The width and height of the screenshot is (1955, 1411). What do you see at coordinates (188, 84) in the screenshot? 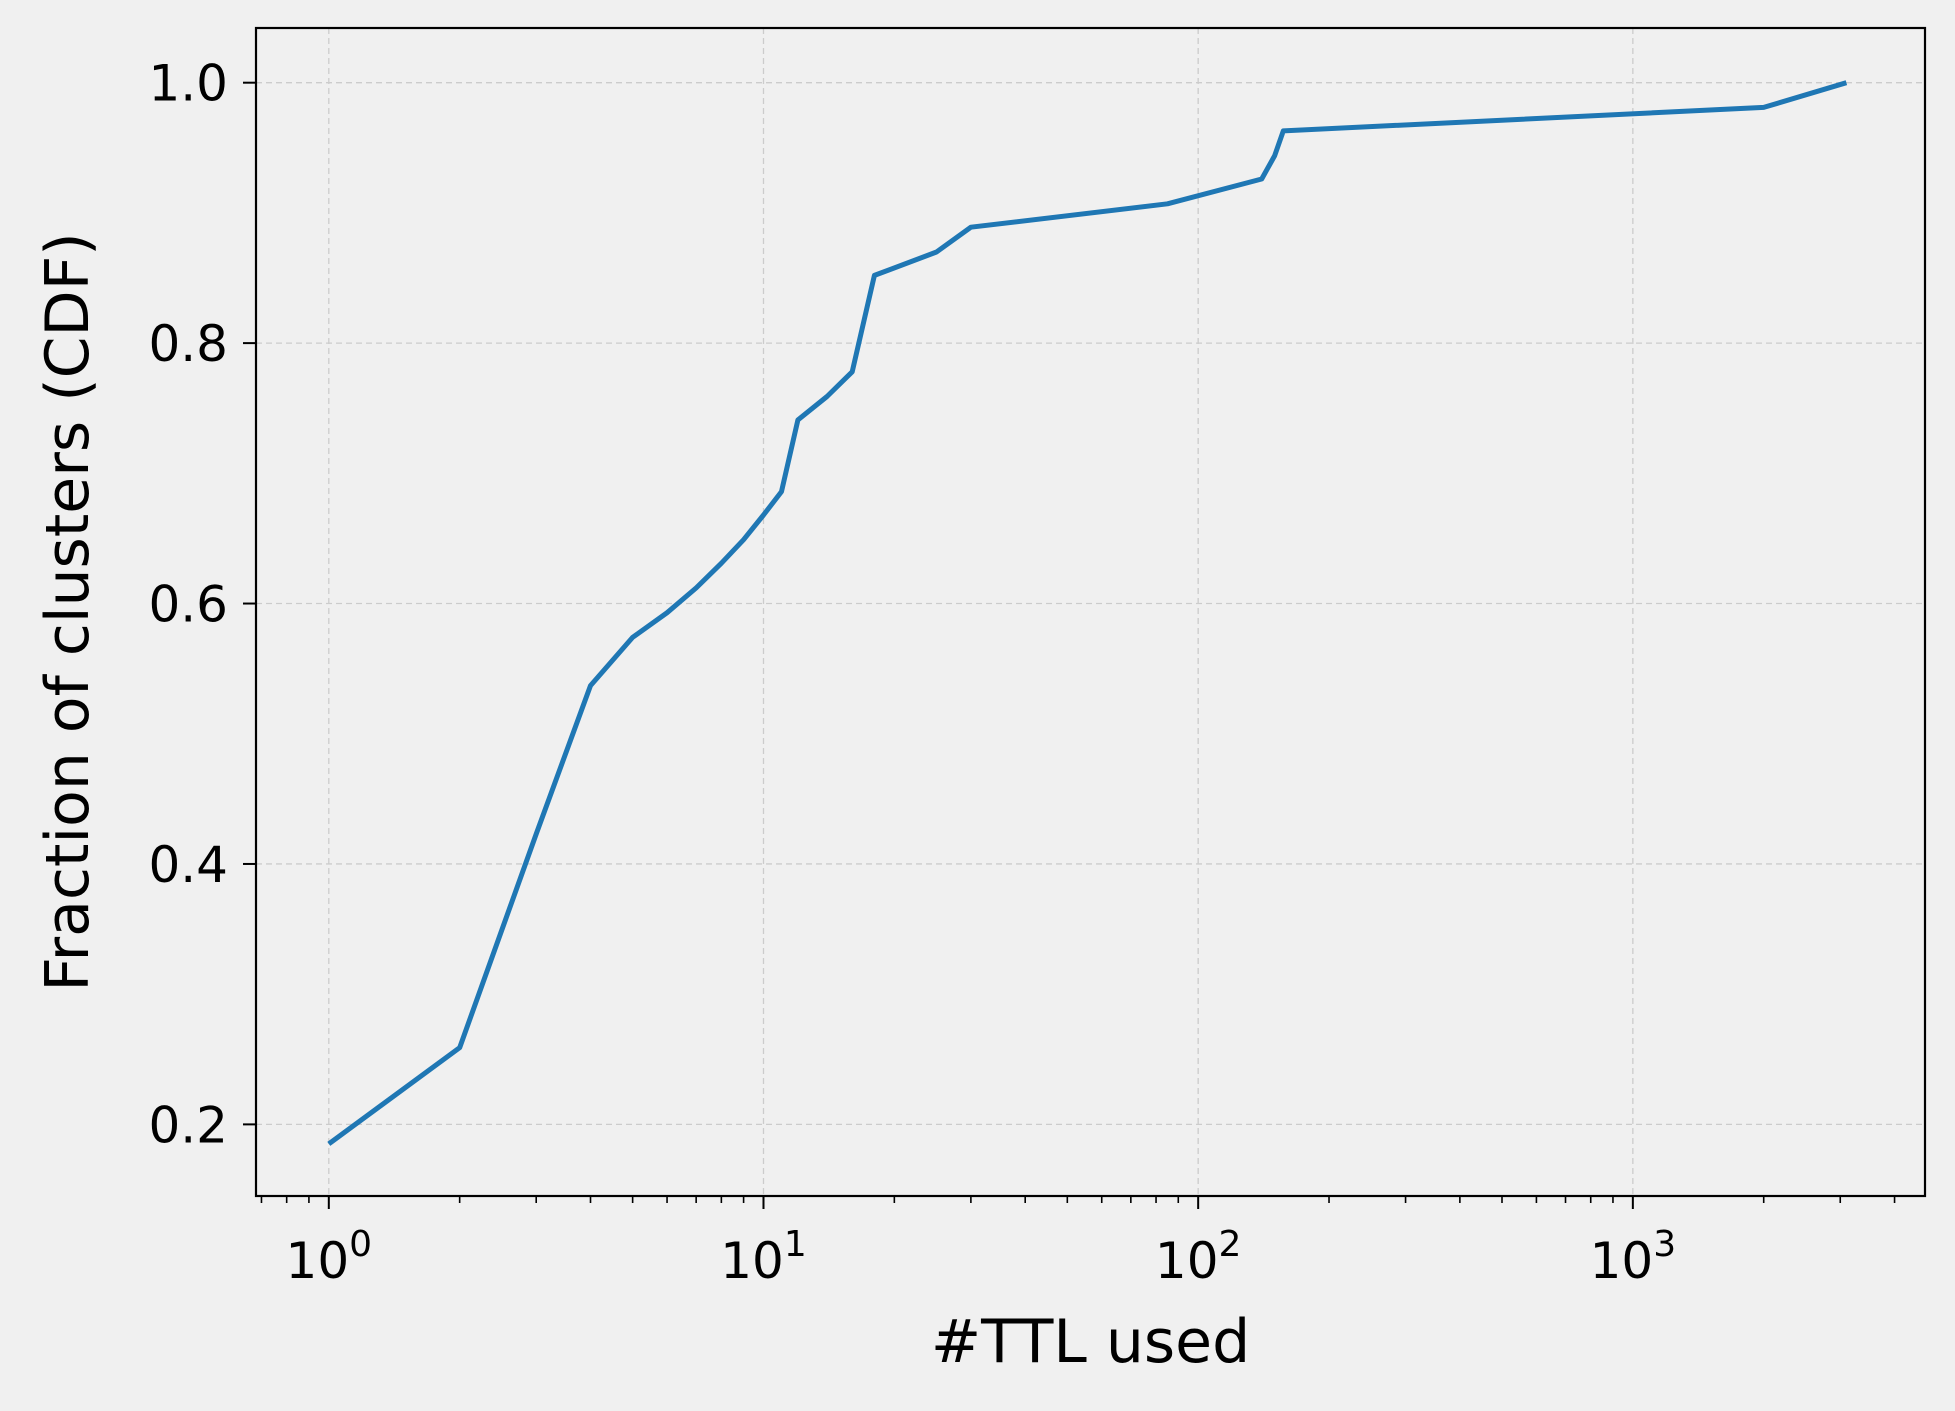
I see `y-tick-label: 1.0` at bounding box center [188, 84].